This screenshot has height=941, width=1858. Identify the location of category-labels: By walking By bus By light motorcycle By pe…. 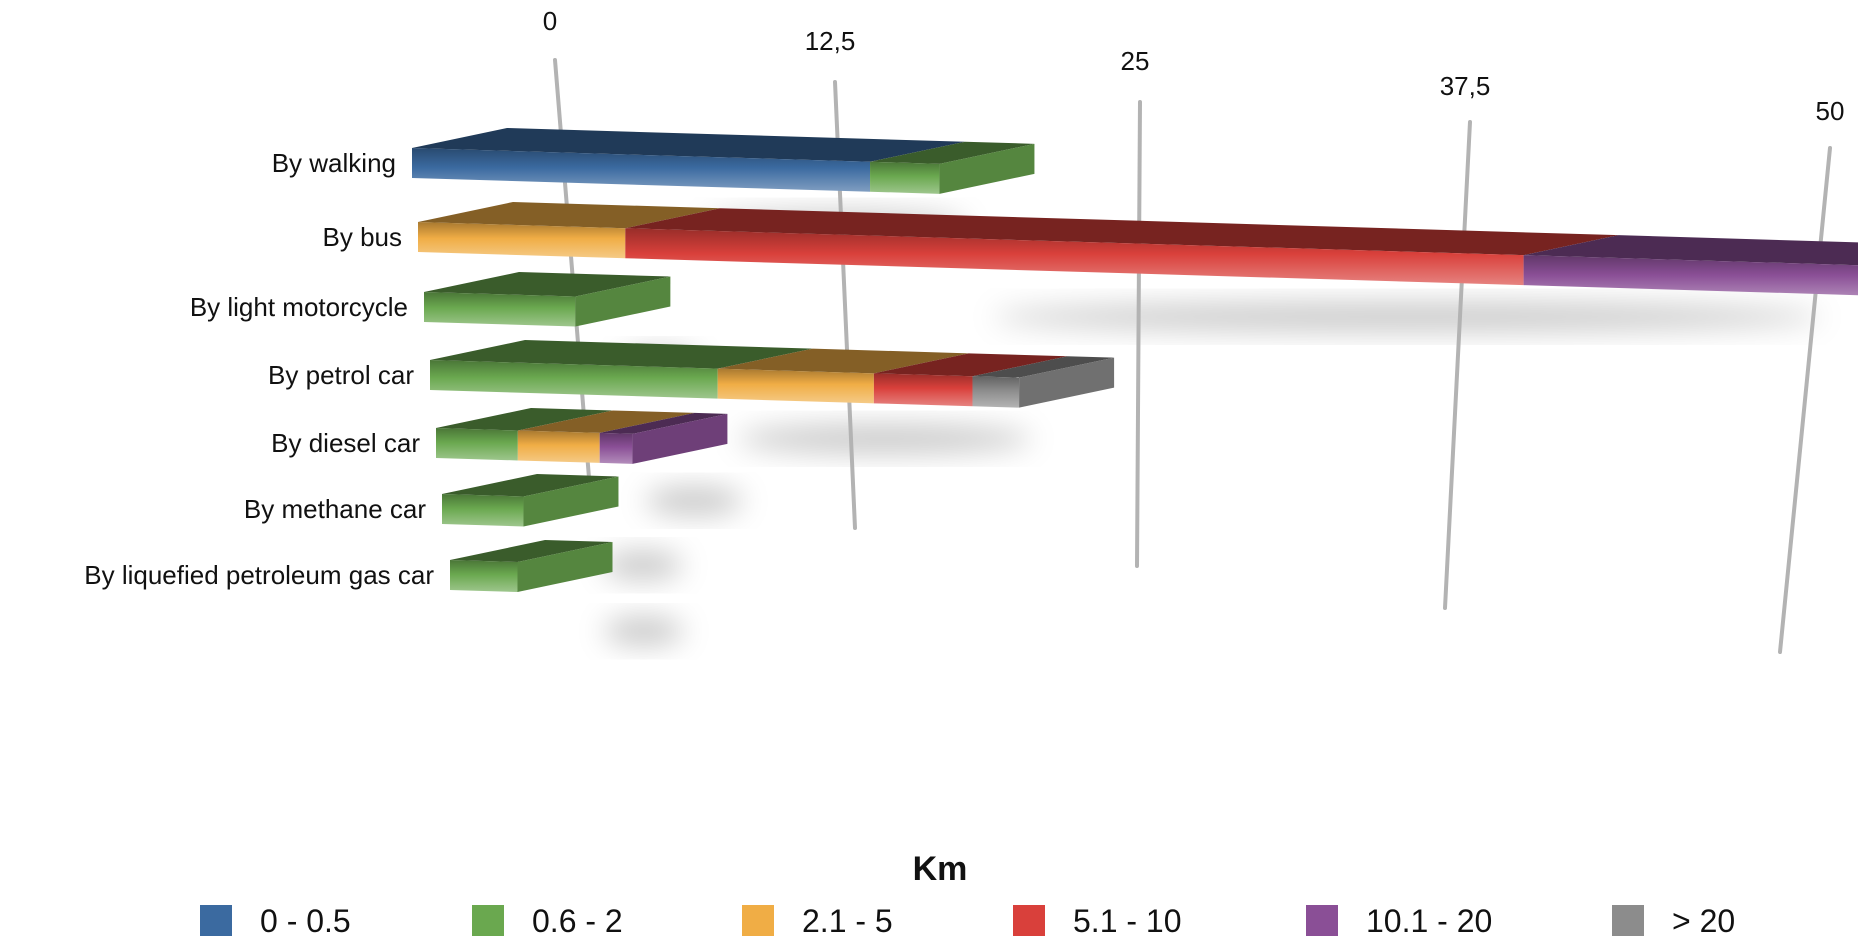
(259, 369).